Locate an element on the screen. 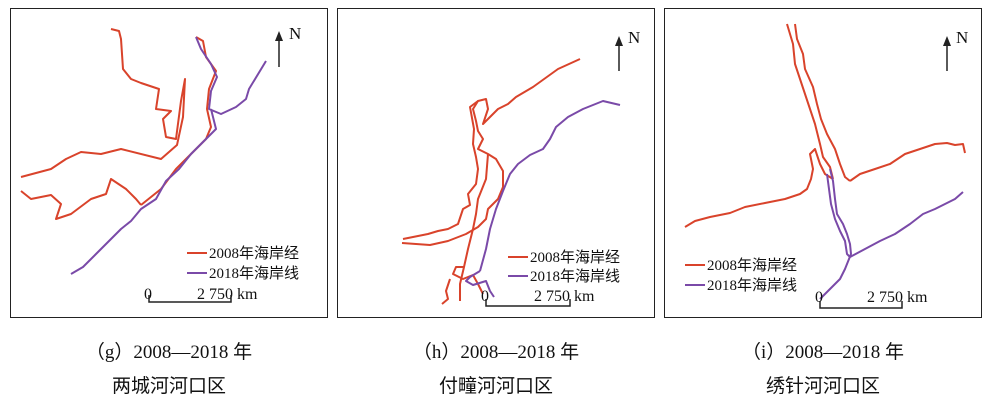 Image resolution: width=1000 pixels, height=410 pixels. scale-bar-i: 0 2 750 km is located at coordinates (871, 299).